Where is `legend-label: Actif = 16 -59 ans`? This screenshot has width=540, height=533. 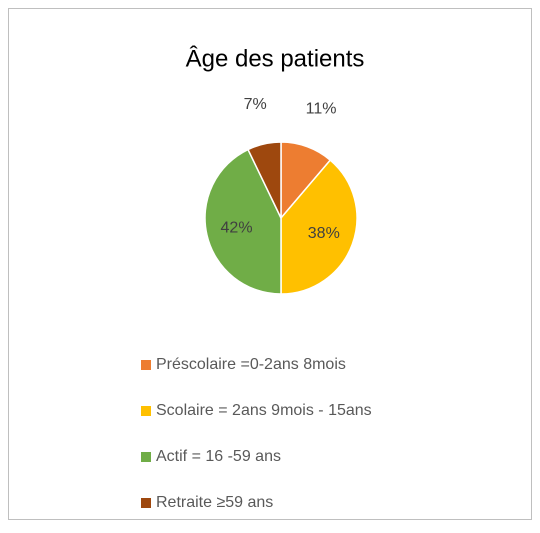 legend-label: Actif = 16 -59 ans is located at coordinates (218, 456).